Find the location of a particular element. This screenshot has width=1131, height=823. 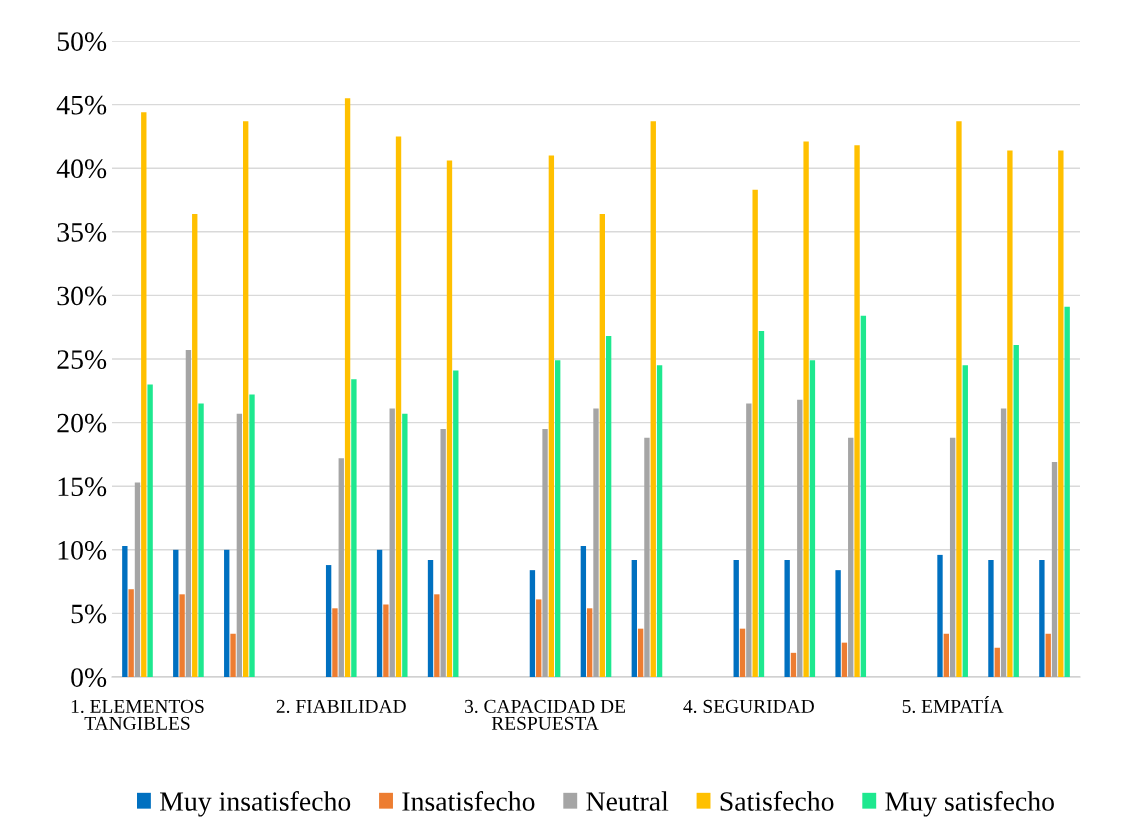

x-tick-label: 4. SEGURIDAD is located at coordinates (748, 706).